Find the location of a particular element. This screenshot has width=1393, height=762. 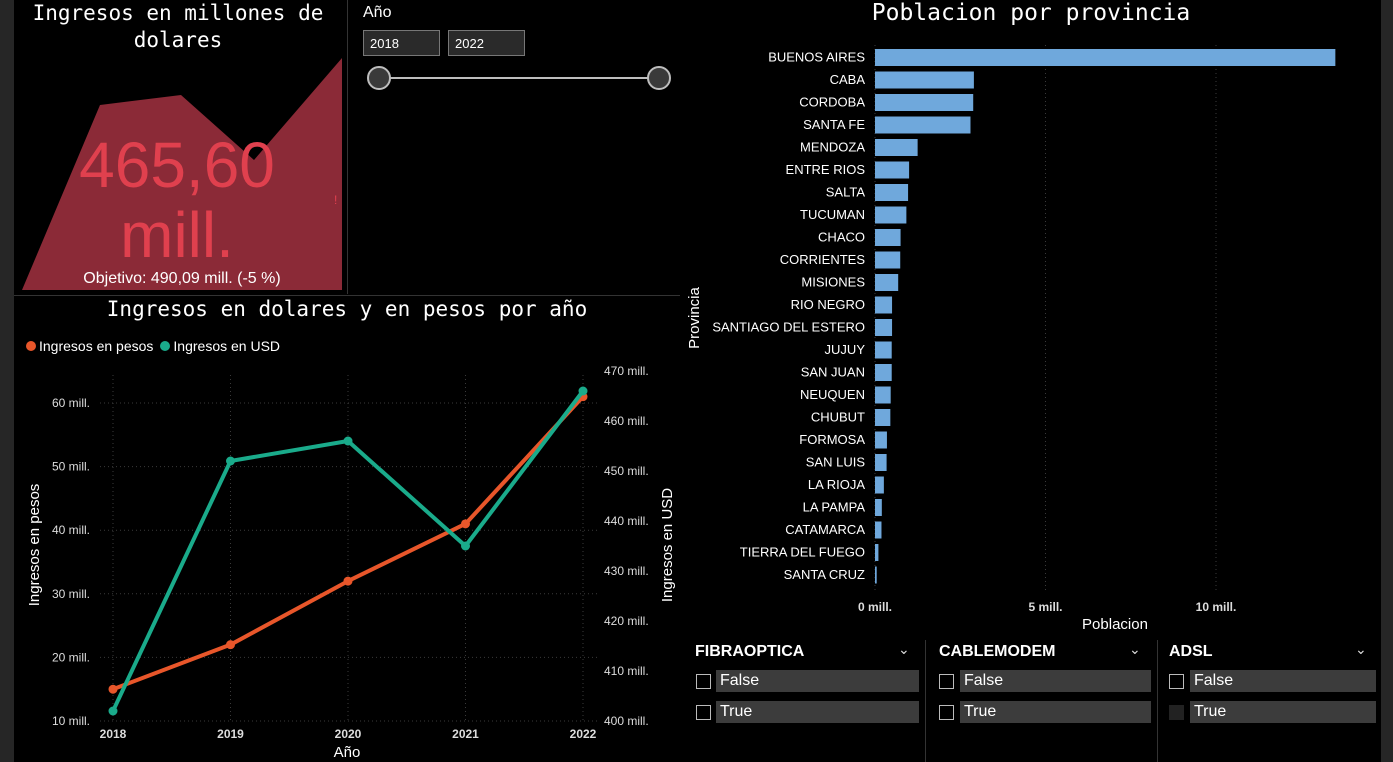

category-label: ENTRE RIOS is located at coordinates (826, 169).